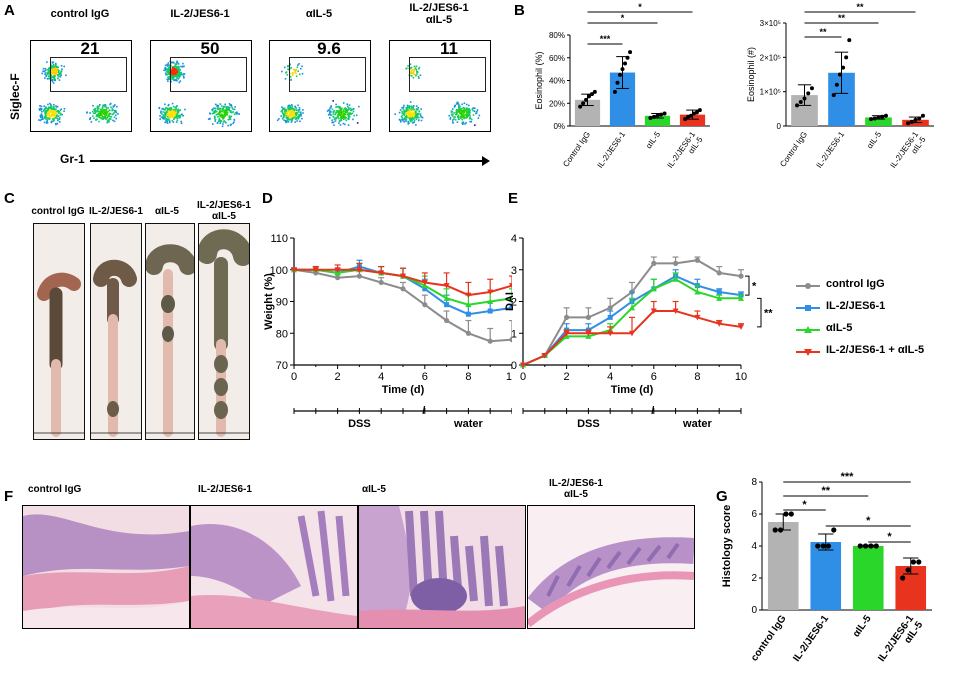 The width and height of the screenshot is (954, 675). What do you see at coordinates (403, 390) in the screenshot?
I see `x-axis-label: Time (d)` at bounding box center [403, 390].